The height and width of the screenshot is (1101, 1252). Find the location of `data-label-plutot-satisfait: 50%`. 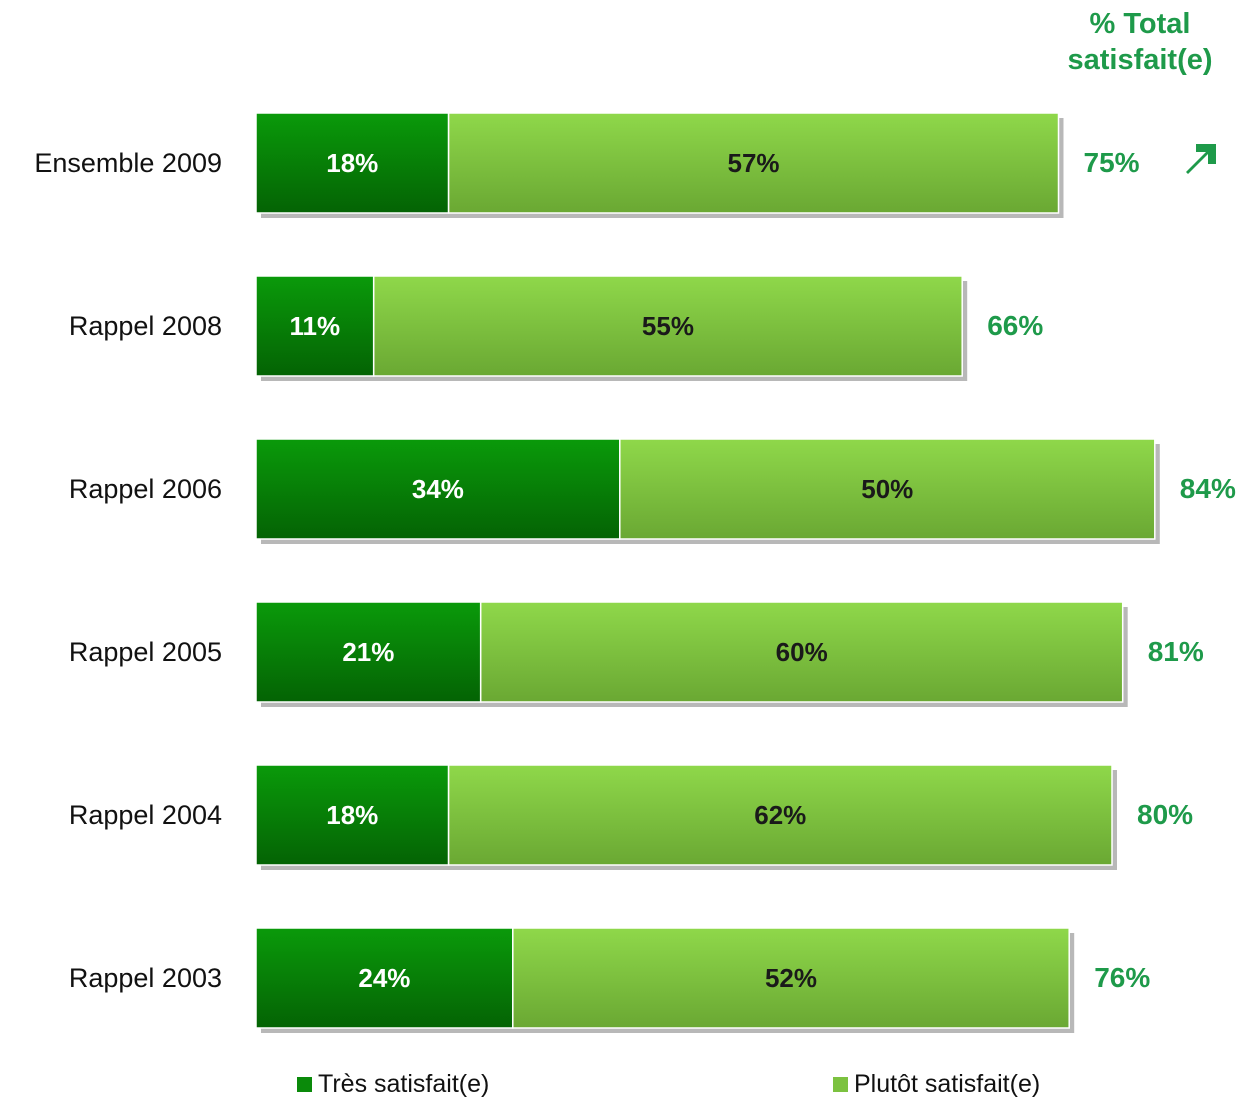

data-label-plutot-satisfait: 50% is located at coordinates (887, 489).